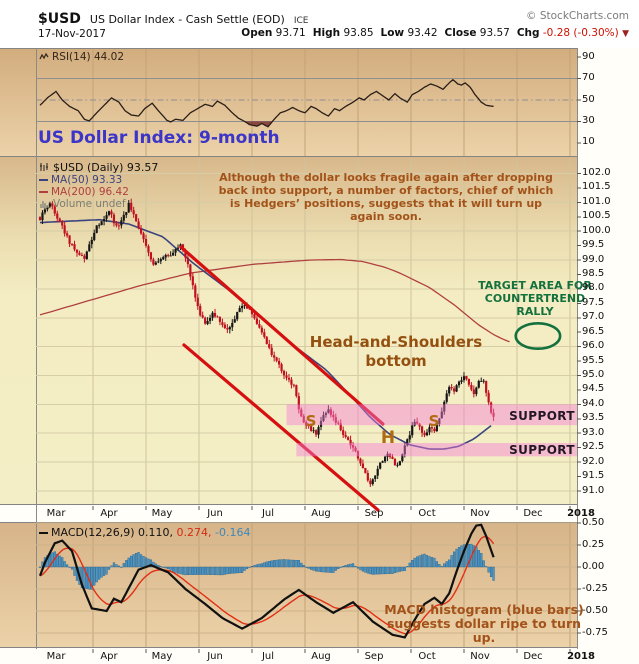 This screenshot has width=639, height=664. What do you see at coordinates (268, 656) in the screenshot?
I see `month-label-bottom: Jul` at bounding box center [268, 656].